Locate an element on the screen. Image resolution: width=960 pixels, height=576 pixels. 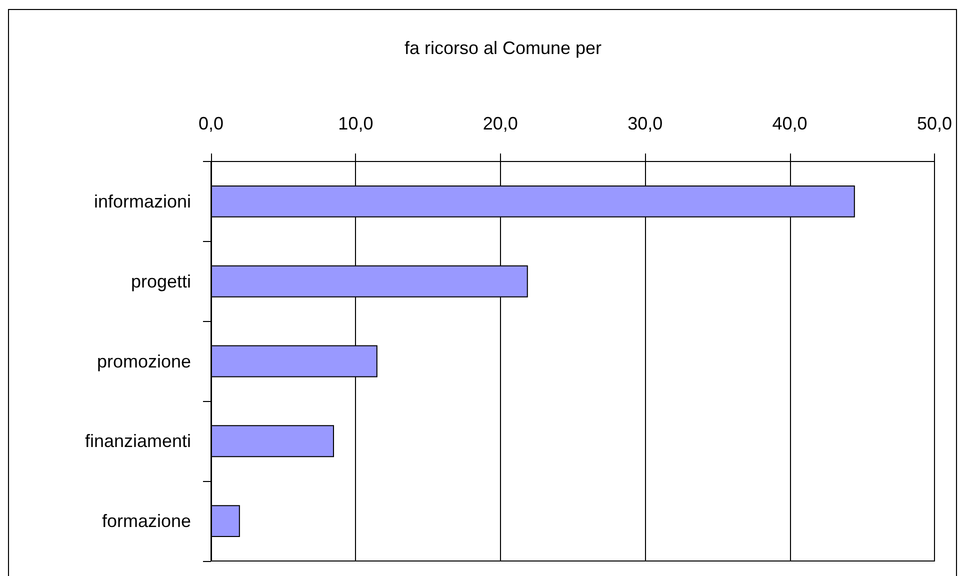
x-tick-label: 50,0 is located at coordinates (934, 124).